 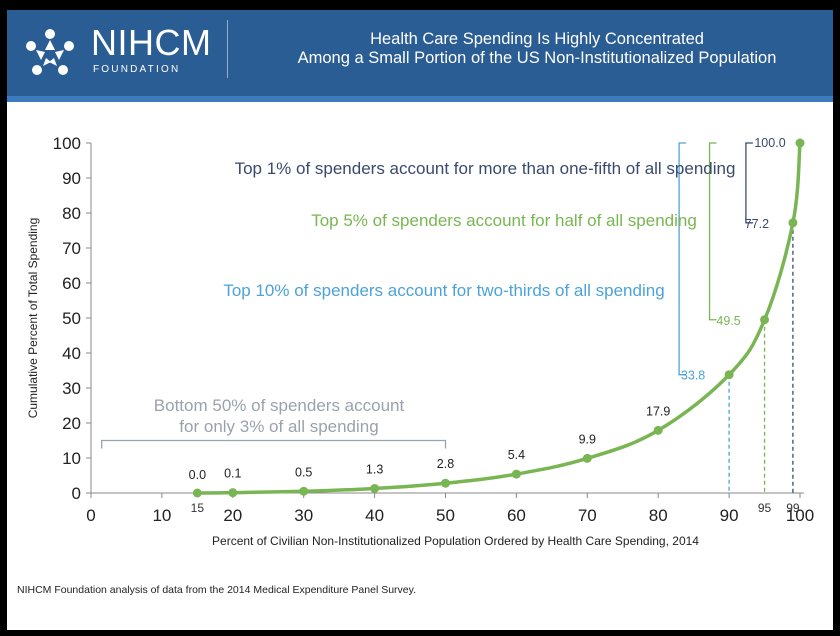 What do you see at coordinates (198, 508) in the screenshot?
I see `x-extra-label: 15` at bounding box center [198, 508].